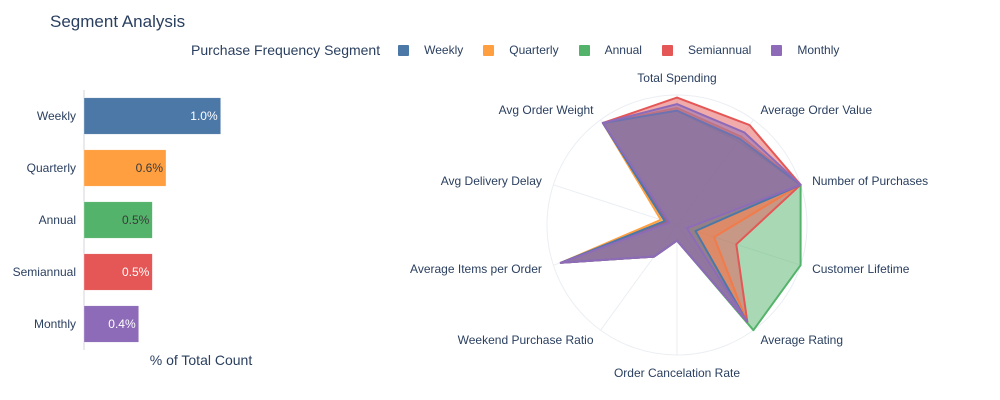 This screenshot has height=400, width=1000. What do you see at coordinates (51, 168) in the screenshot?
I see `bar-category-label: Quarterly` at bounding box center [51, 168].